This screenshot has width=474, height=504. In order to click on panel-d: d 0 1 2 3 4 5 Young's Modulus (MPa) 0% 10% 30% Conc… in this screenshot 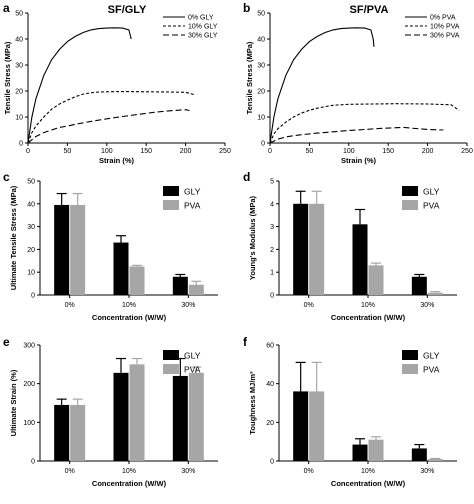, I will do `click(350, 246)`.